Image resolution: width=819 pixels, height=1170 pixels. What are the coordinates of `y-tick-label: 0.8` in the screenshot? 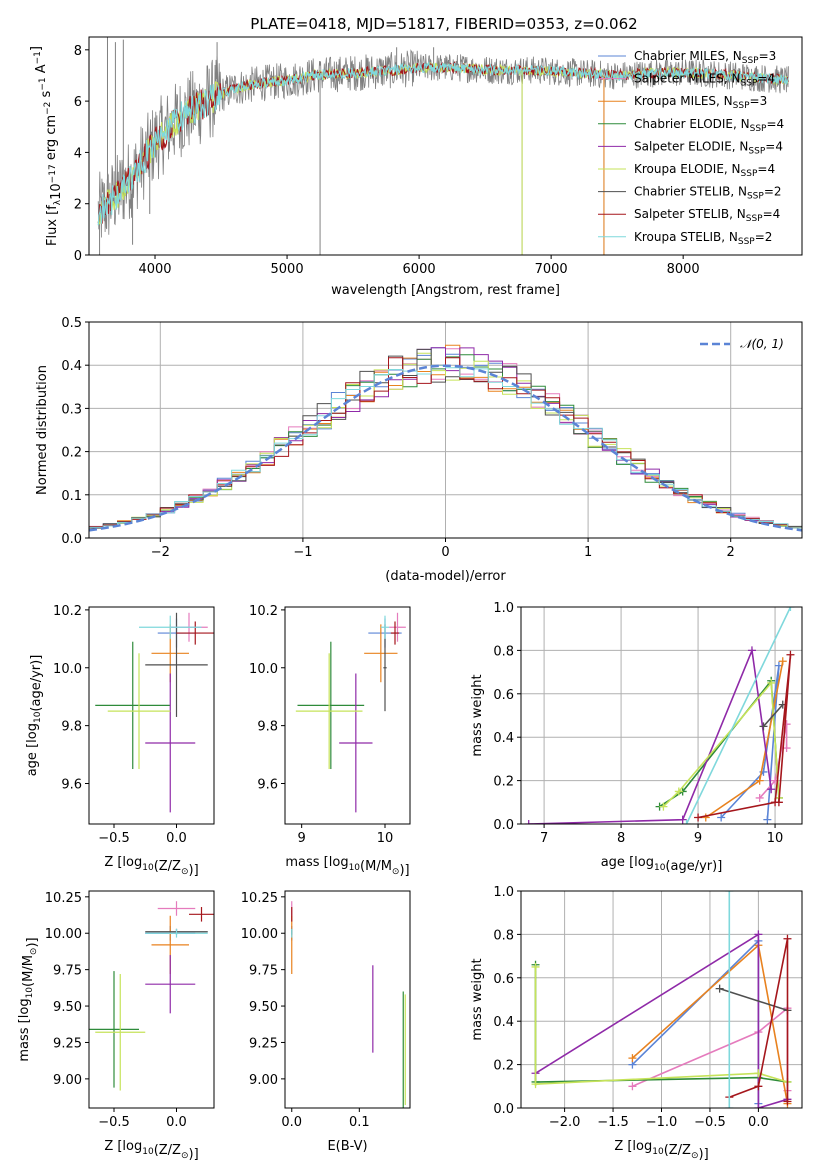 It's located at (503, 935).